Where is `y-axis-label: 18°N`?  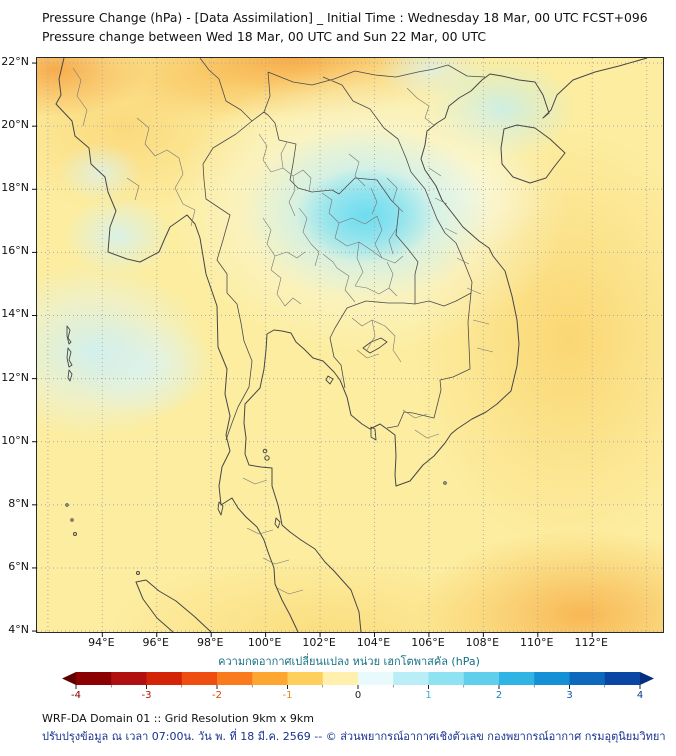
y-axis-label: 18°N is located at coordinates (15, 188).